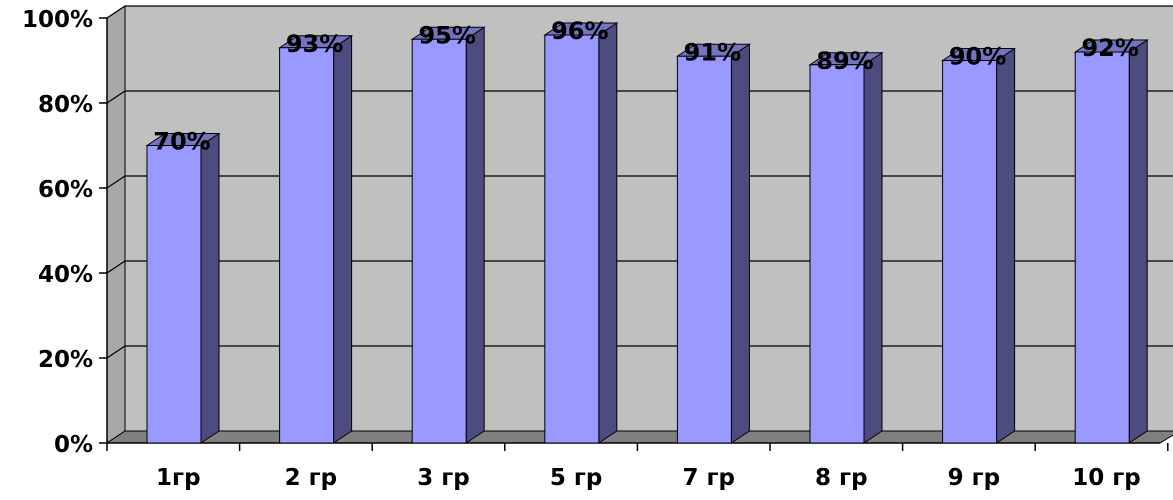 The height and width of the screenshot is (500, 1173). I want to click on x-tick-label: 9 гр, so click(974, 478).